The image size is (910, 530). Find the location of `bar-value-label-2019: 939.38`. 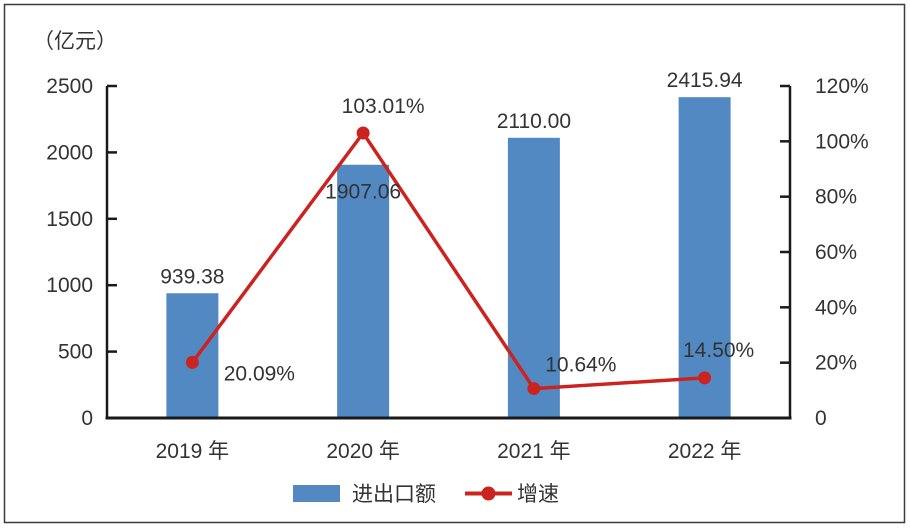

bar-value-label-2019: 939.38 is located at coordinates (192, 276).